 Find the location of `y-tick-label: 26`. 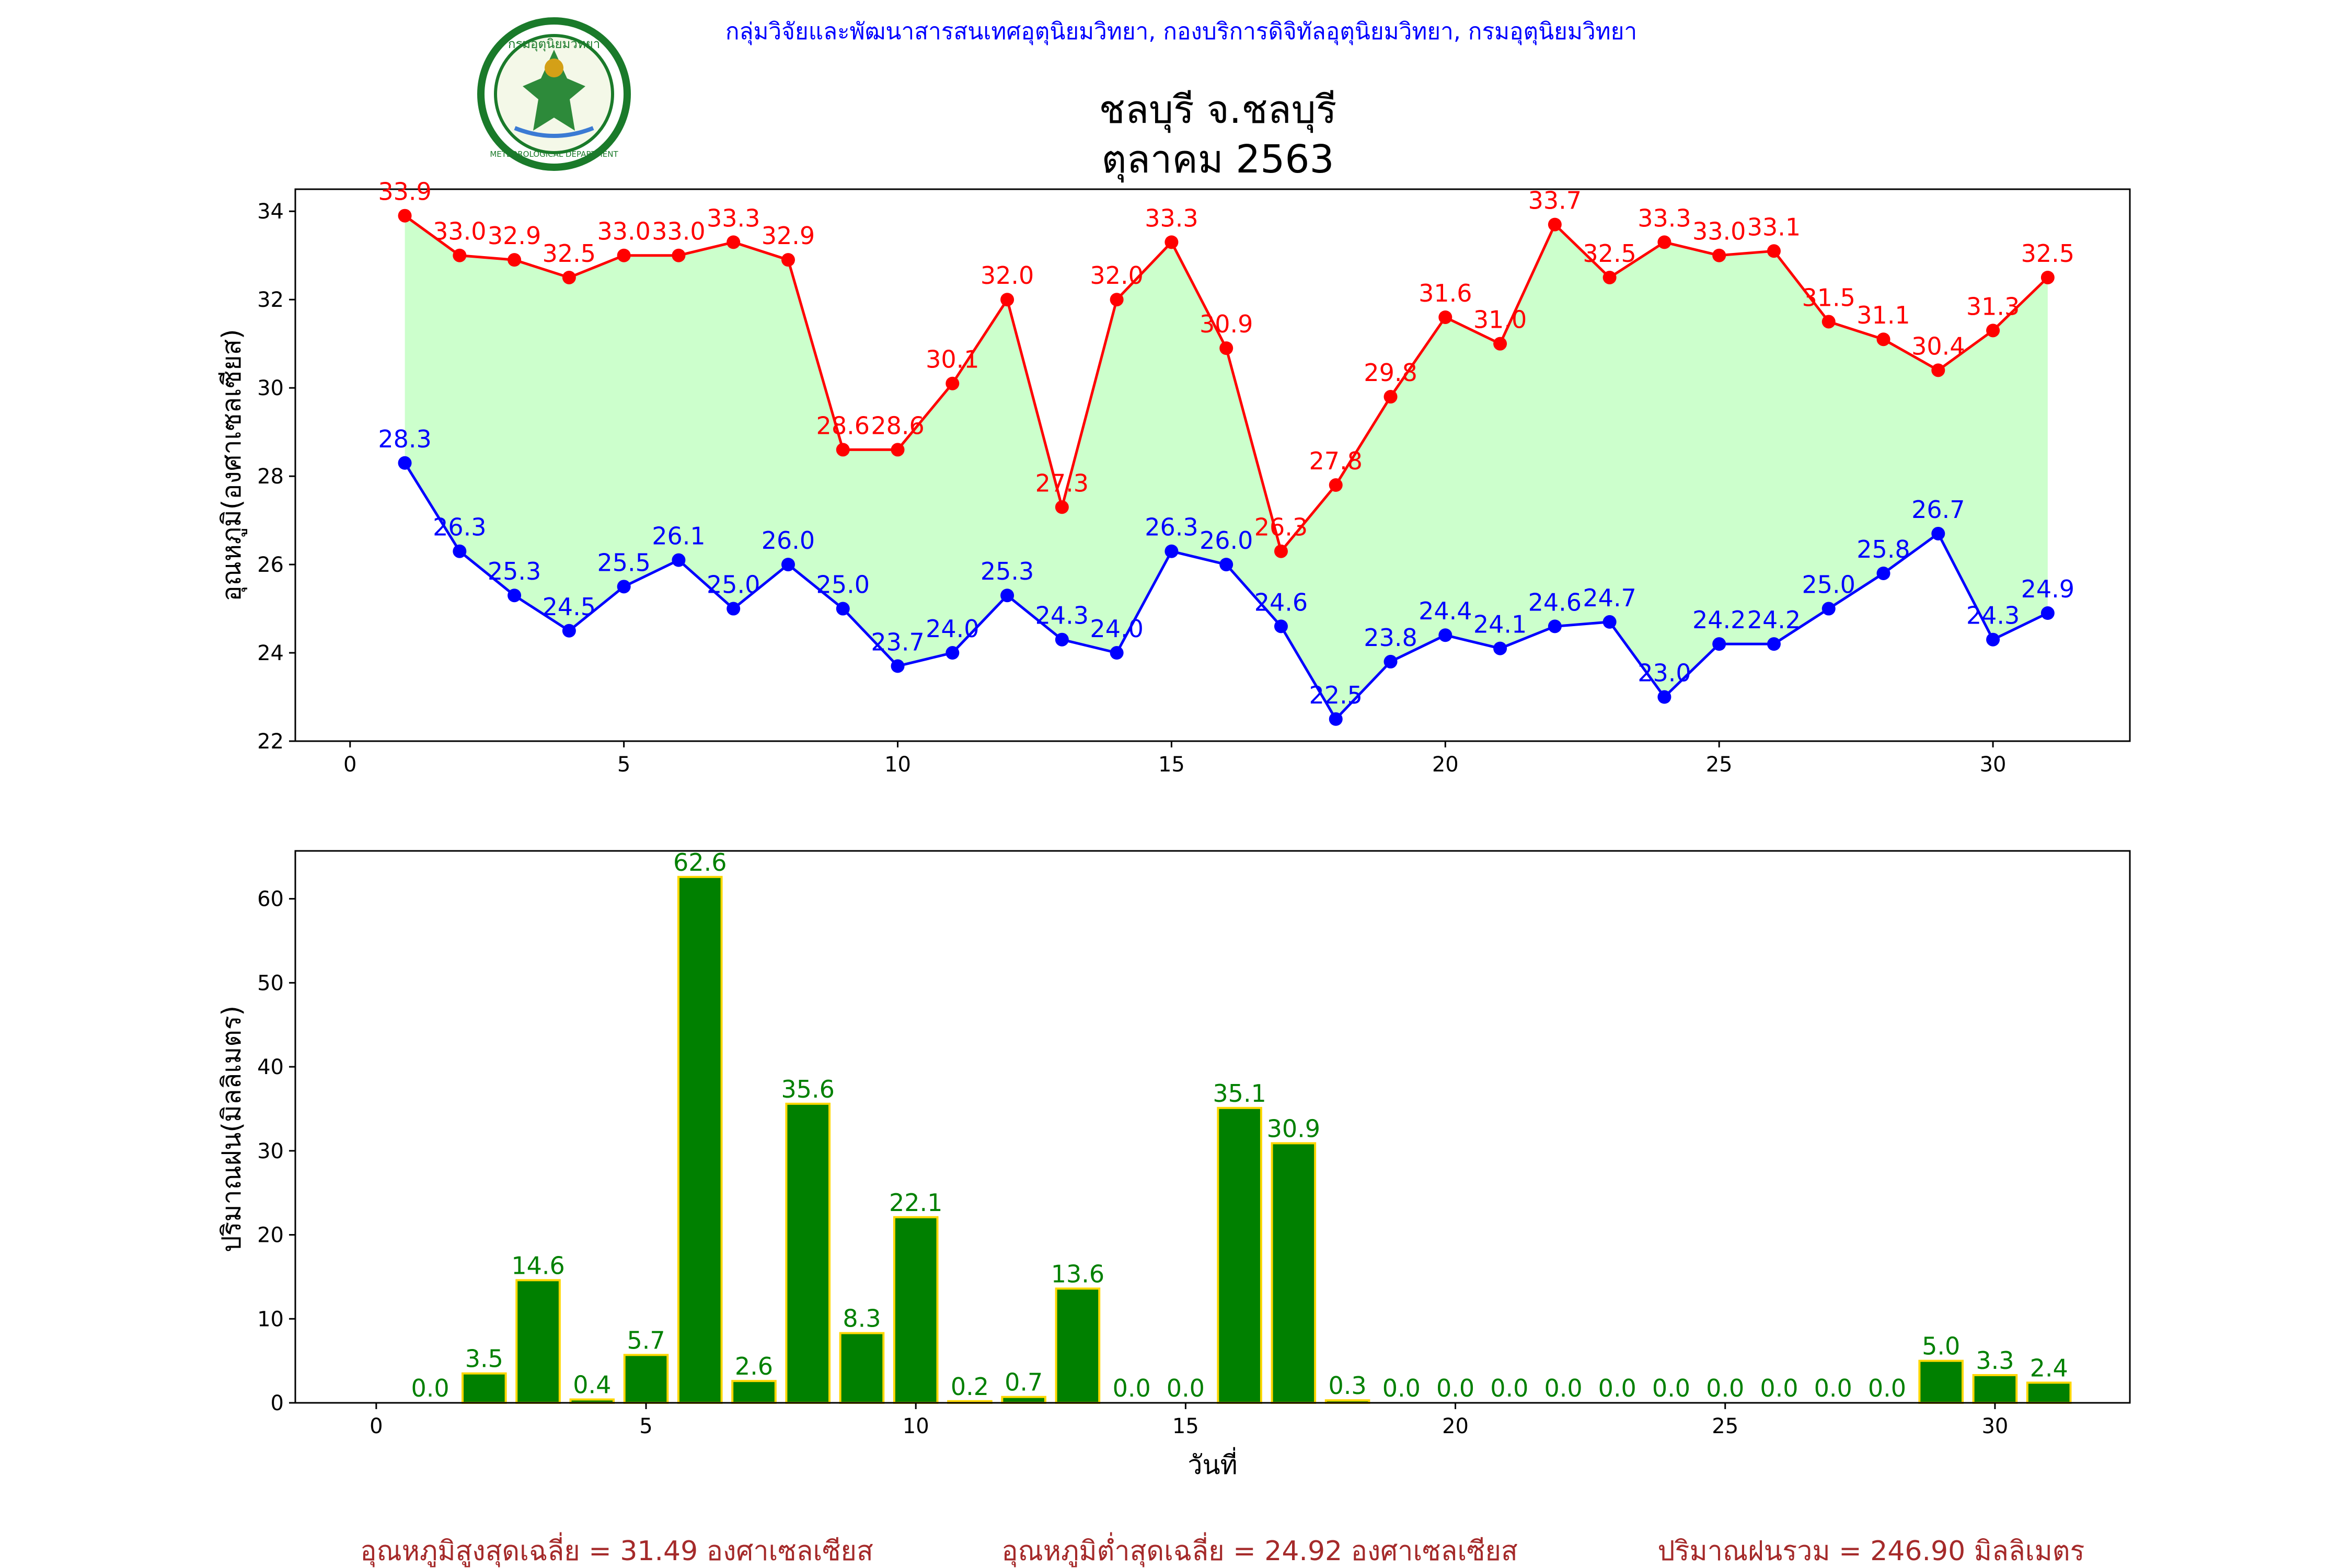

y-tick-label: 26 is located at coordinates (270, 565).